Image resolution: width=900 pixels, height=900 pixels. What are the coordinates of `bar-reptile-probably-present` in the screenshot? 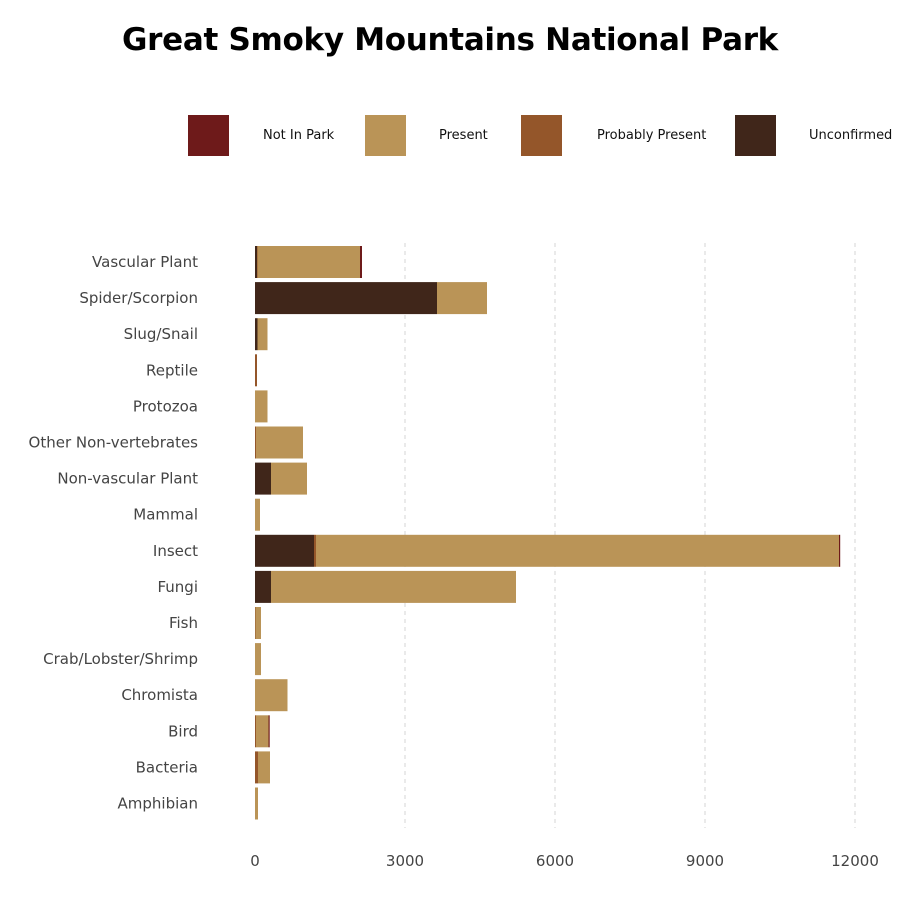 It's located at (256, 370).